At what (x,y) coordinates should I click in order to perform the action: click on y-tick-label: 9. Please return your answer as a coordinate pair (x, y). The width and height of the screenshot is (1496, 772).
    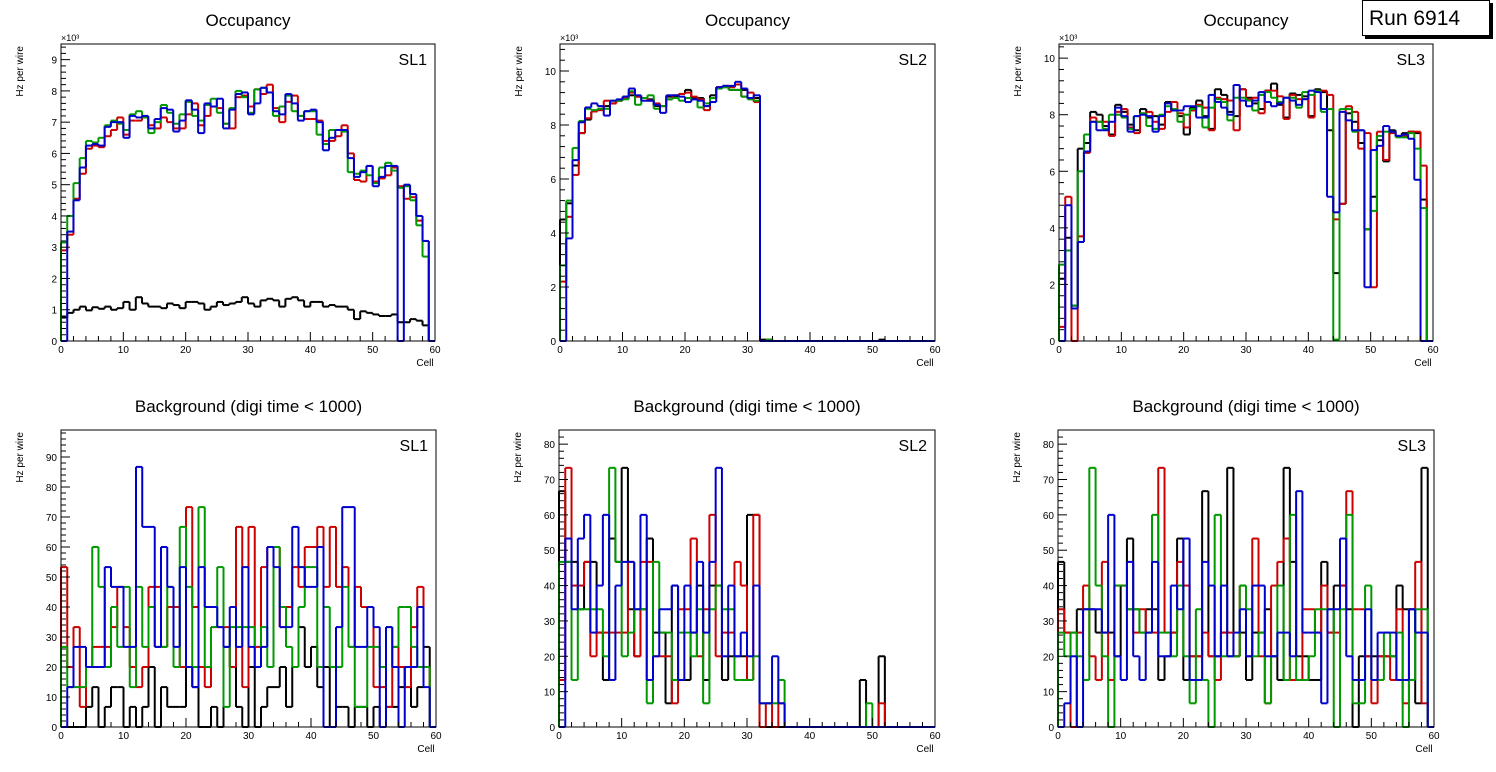
    Looking at the image, I should click on (54, 61).